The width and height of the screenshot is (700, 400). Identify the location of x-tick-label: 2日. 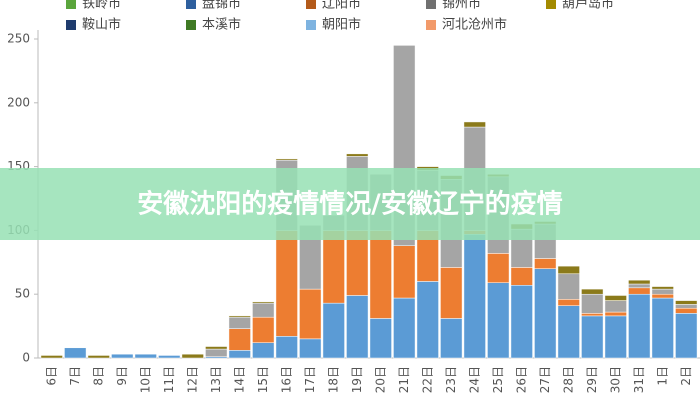
(686, 376).